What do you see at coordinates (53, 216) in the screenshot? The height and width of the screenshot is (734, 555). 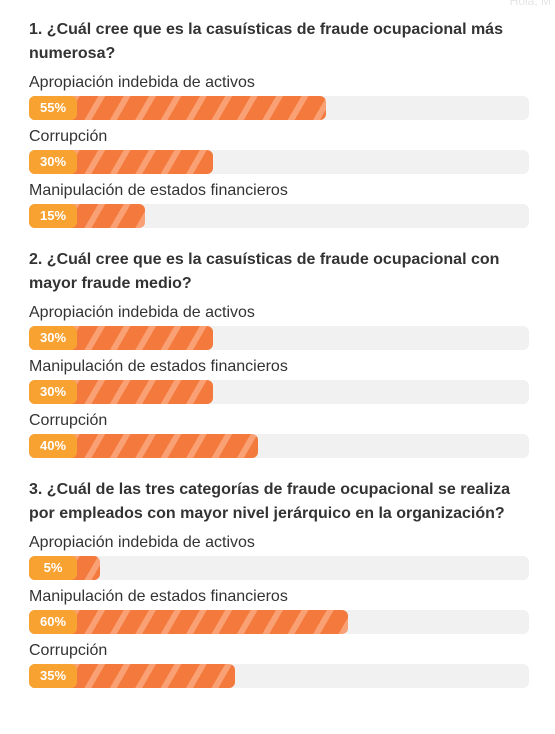 I see `value-label: 15%` at bounding box center [53, 216].